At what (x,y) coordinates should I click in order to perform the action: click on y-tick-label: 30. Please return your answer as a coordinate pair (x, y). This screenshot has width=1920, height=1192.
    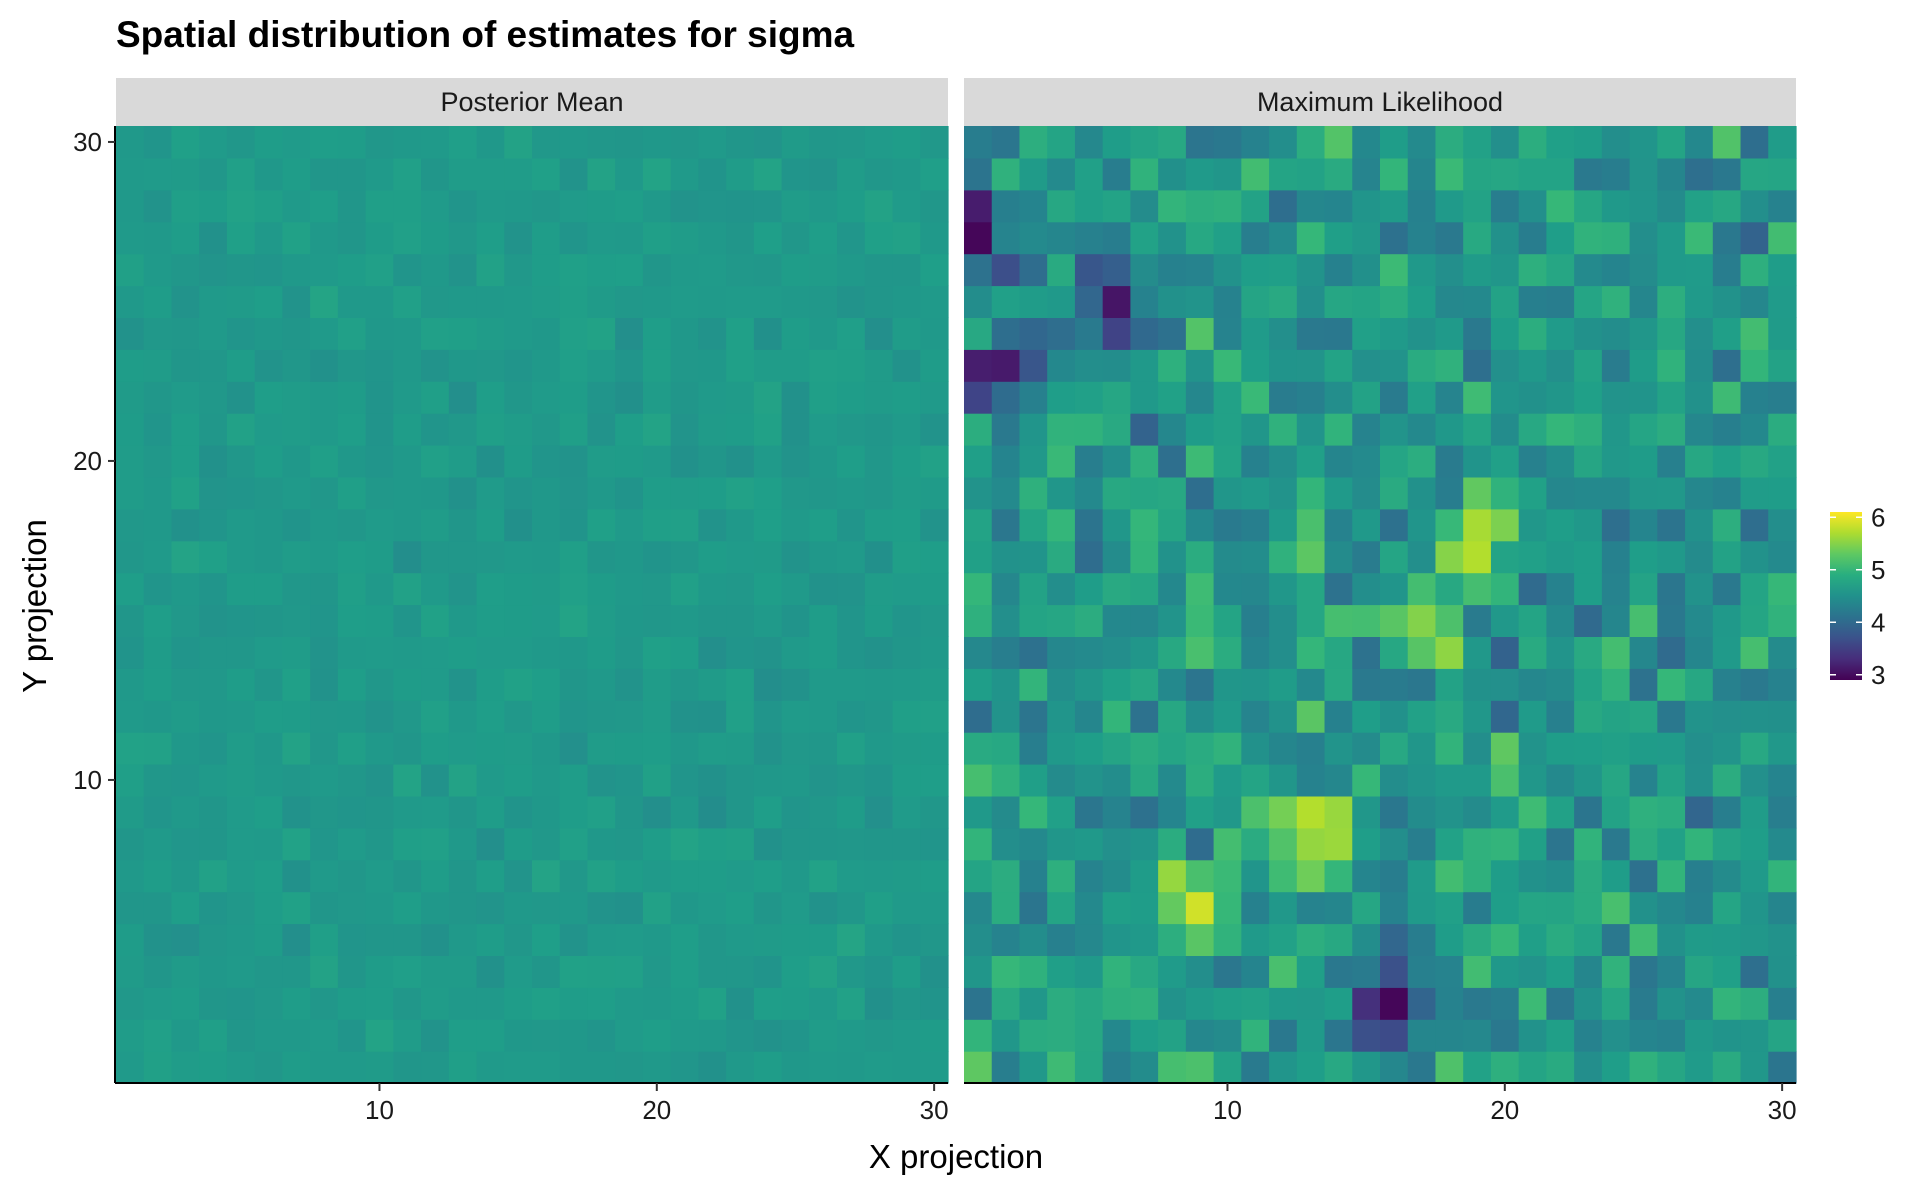
    Looking at the image, I should click on (87, 142).